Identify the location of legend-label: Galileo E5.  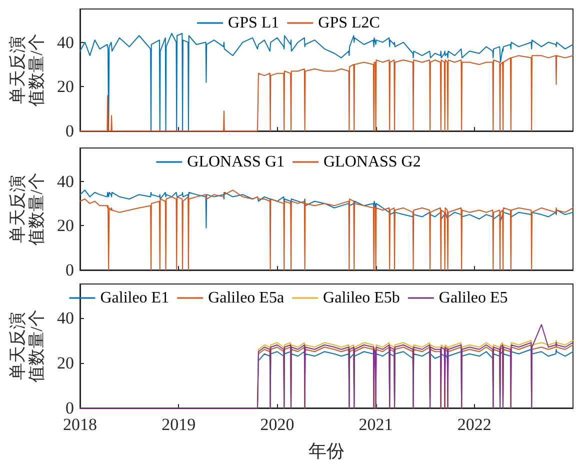
(473, 298).